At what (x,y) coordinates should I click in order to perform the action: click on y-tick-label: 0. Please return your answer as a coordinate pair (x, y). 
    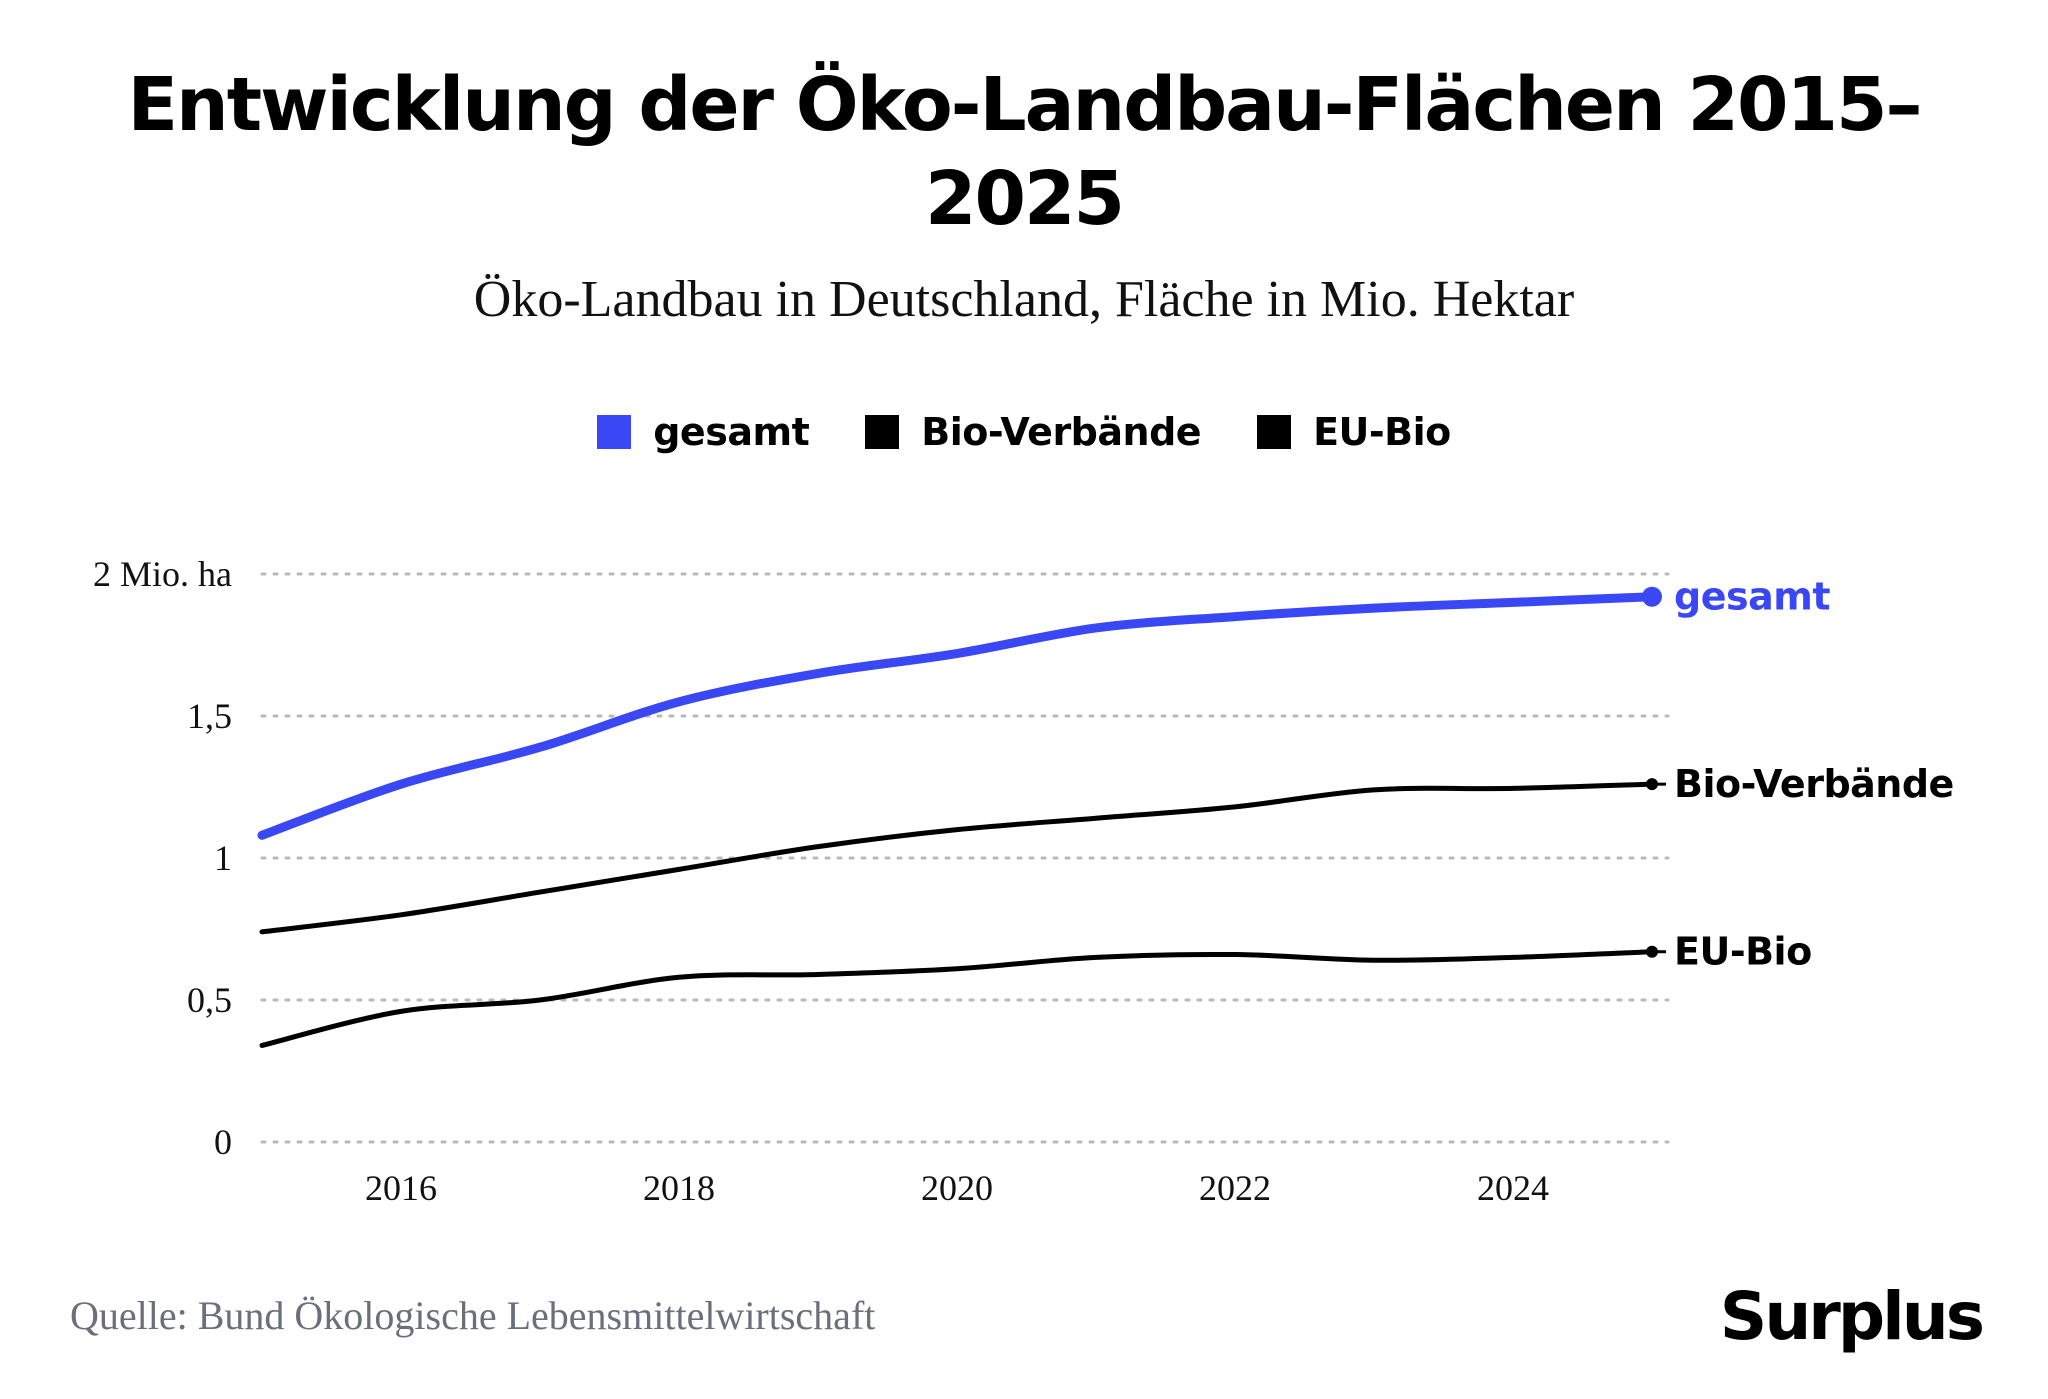
    Looking at the image, I should click on (223, 1142).